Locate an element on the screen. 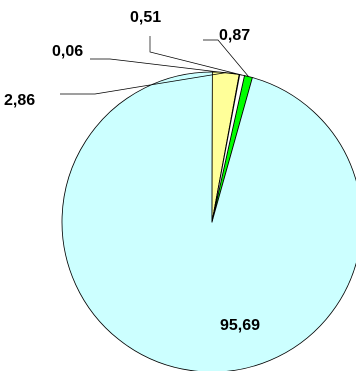 Image resolution: width=356 pixels, height=371 pixels. leader-lines is located at coordinates (154, 65).